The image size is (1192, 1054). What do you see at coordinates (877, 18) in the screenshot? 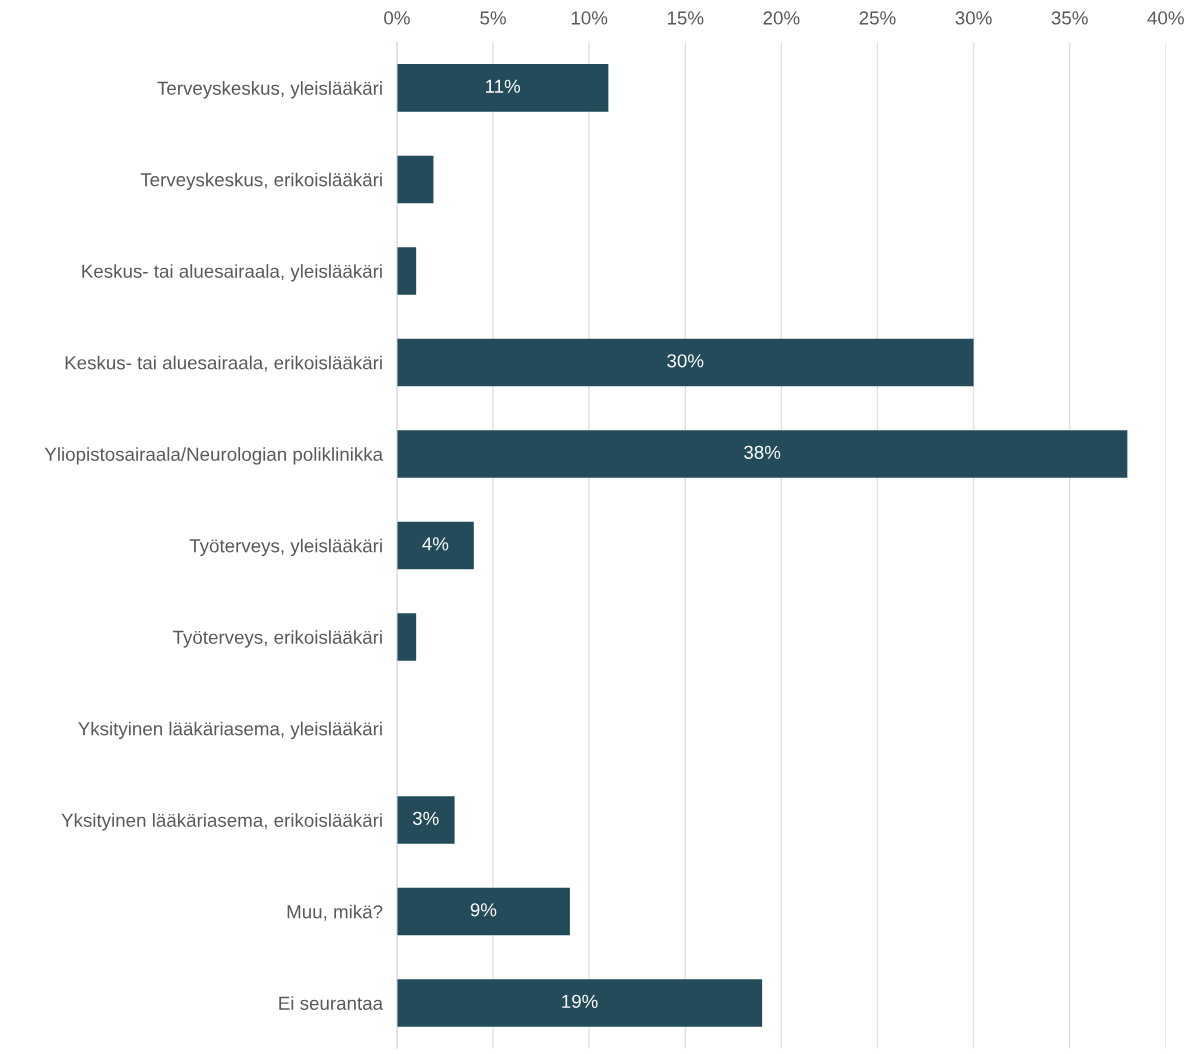
I see `x-tick-label: 25%` at bounding box center [877, 18].